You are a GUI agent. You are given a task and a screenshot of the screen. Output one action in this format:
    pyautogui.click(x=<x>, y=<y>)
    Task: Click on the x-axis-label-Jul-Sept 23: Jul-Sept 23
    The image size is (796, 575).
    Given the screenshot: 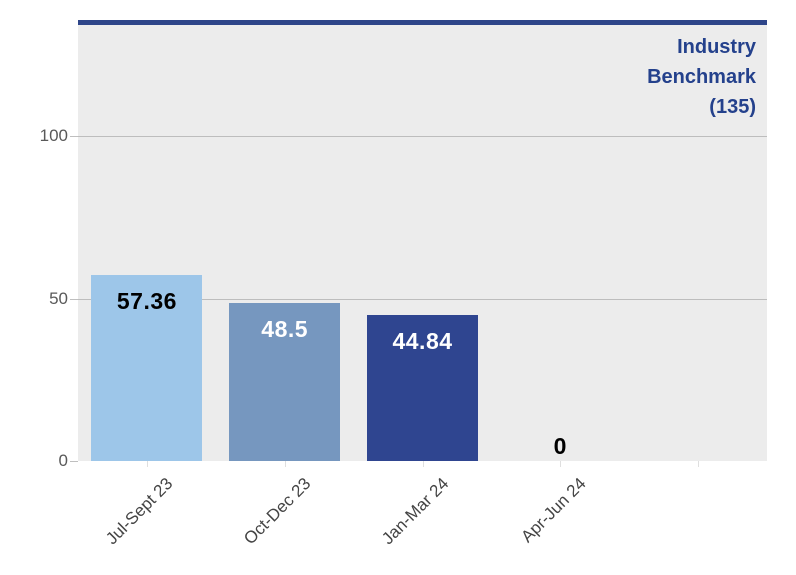 What is the action you would take?
    pyautogui.click(x=139, y=511)
    